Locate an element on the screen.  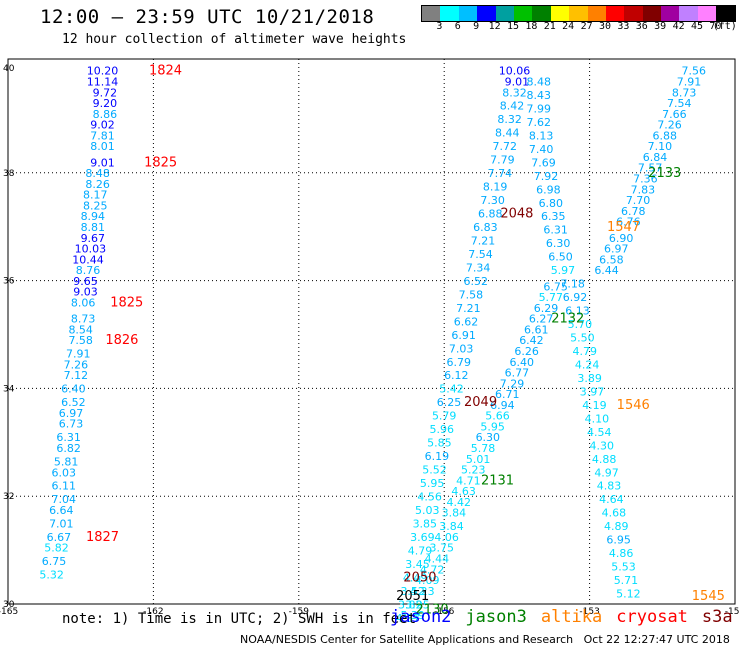
wave-height-label: 5.82 is located at coordinates (56, 548).